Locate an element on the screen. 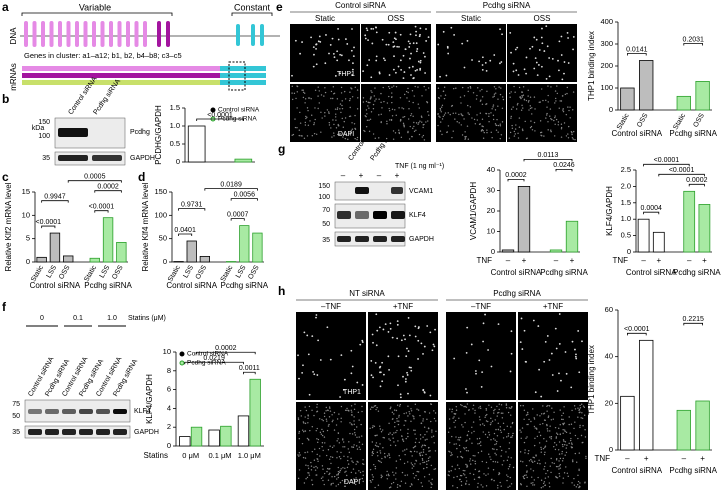  p-value: 0.2031 is located at coordinates (693, 39).